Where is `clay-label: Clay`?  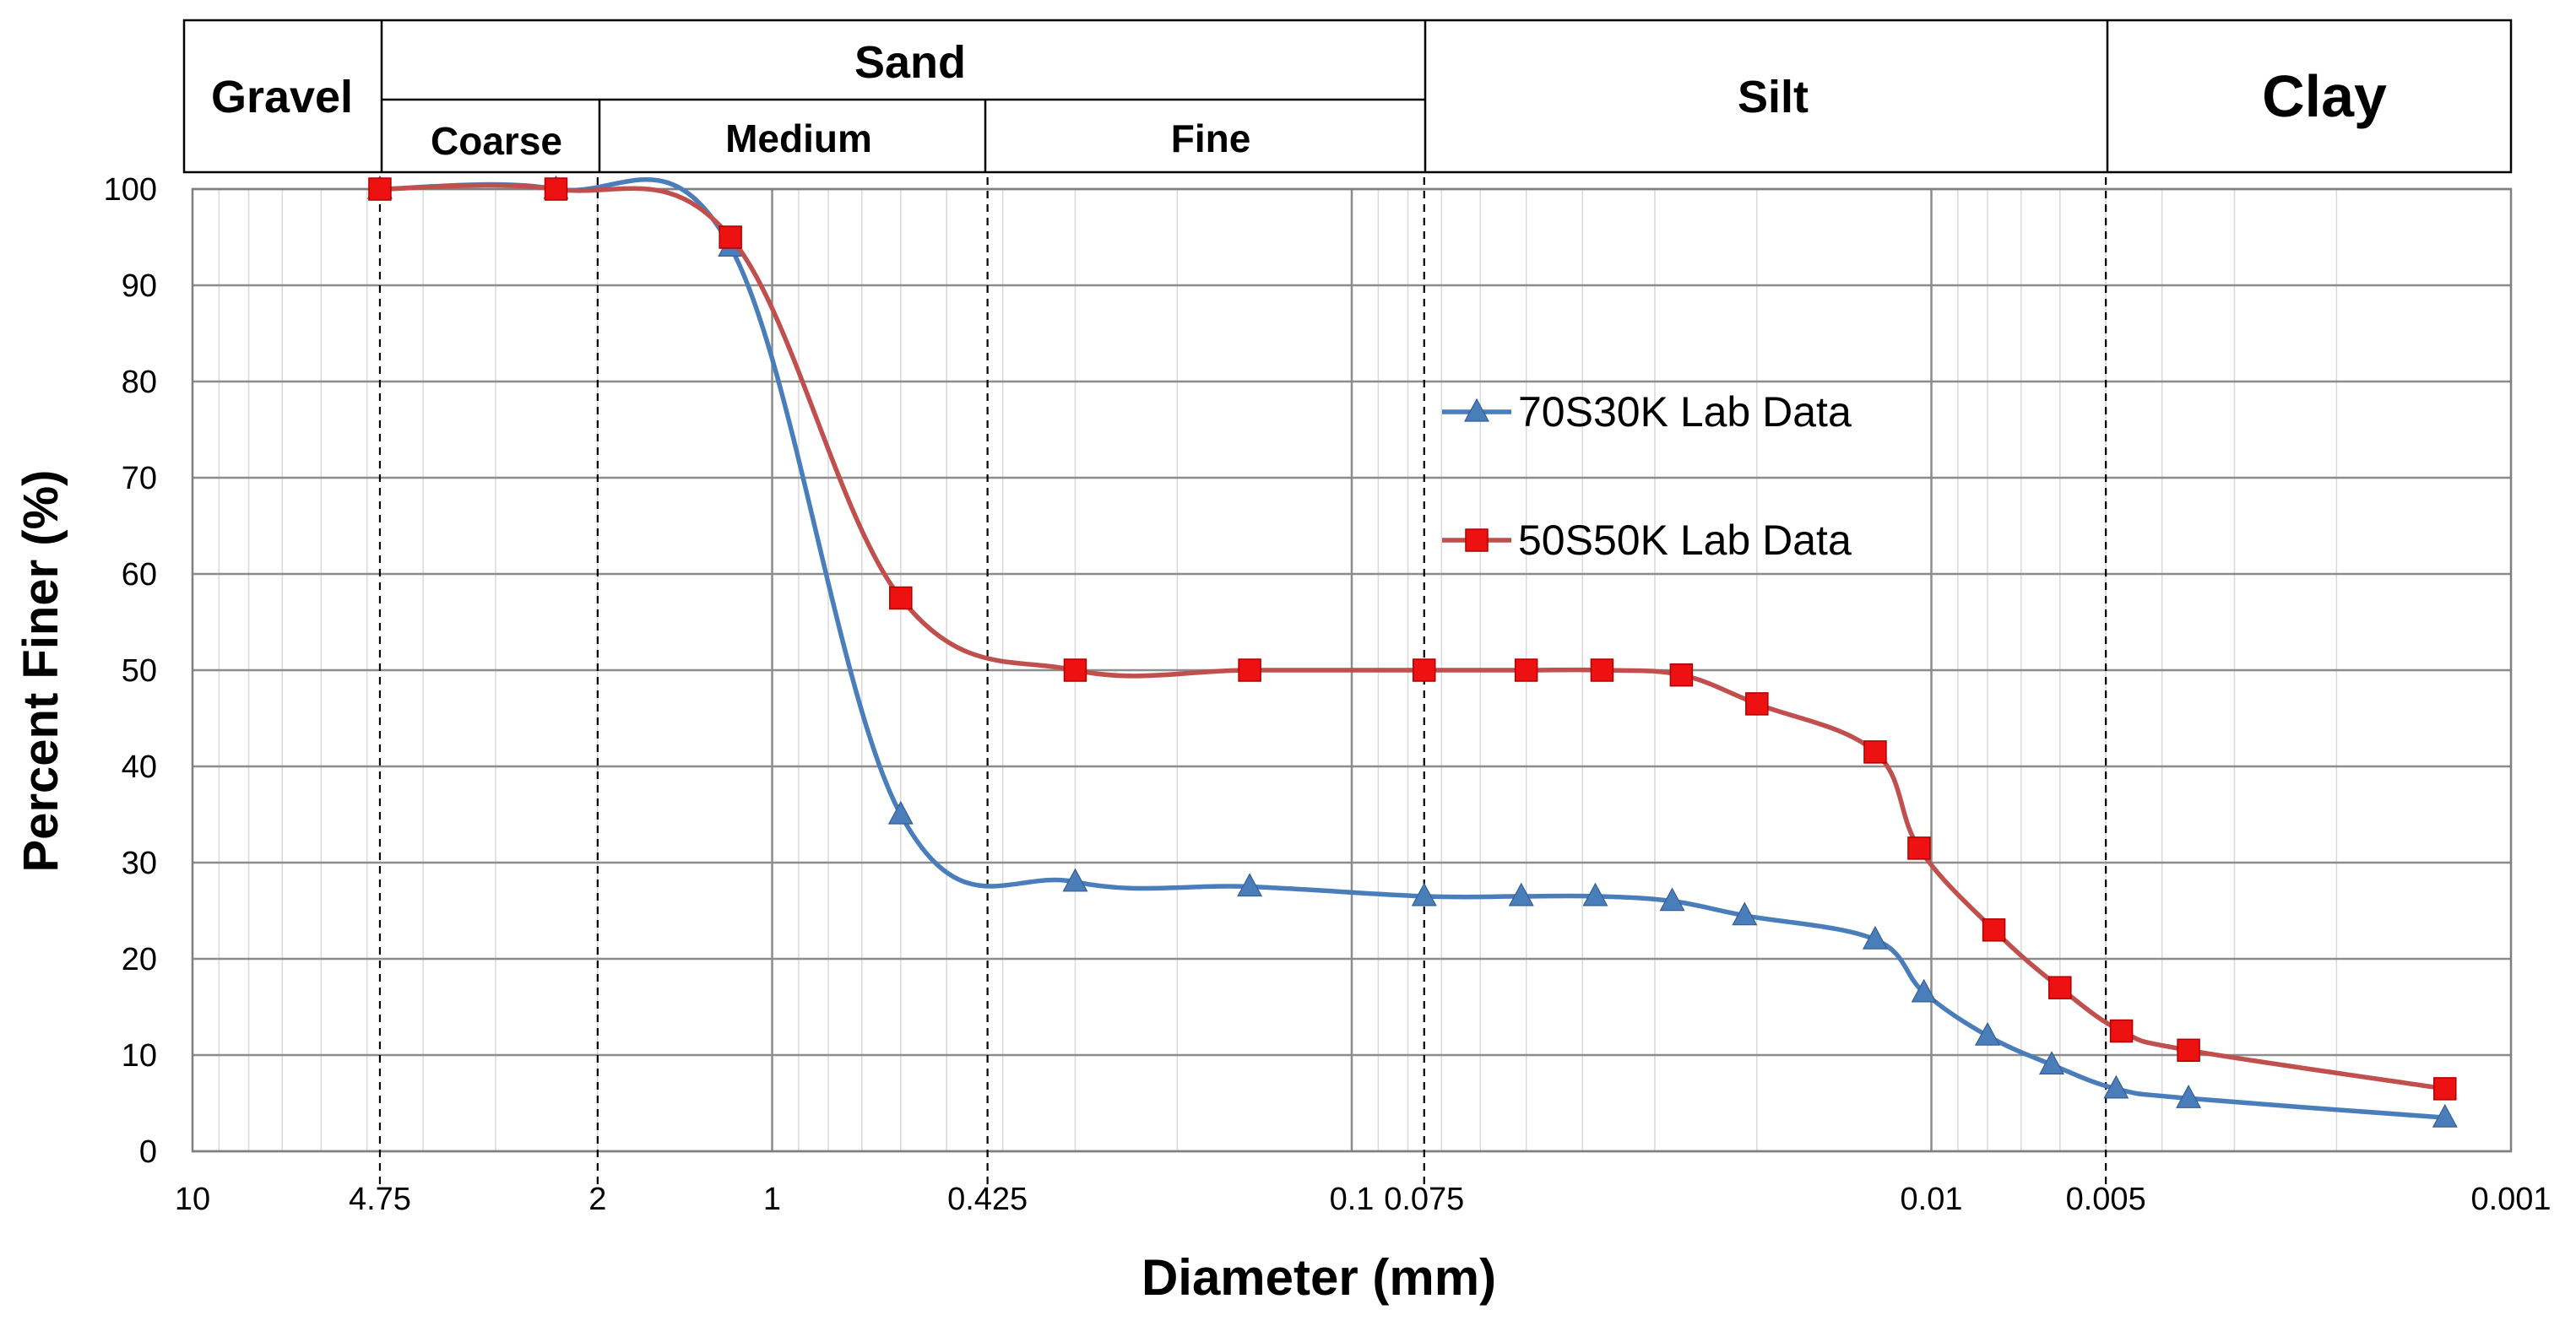 clay-label: Clay is located at coordinates (2324, 96).